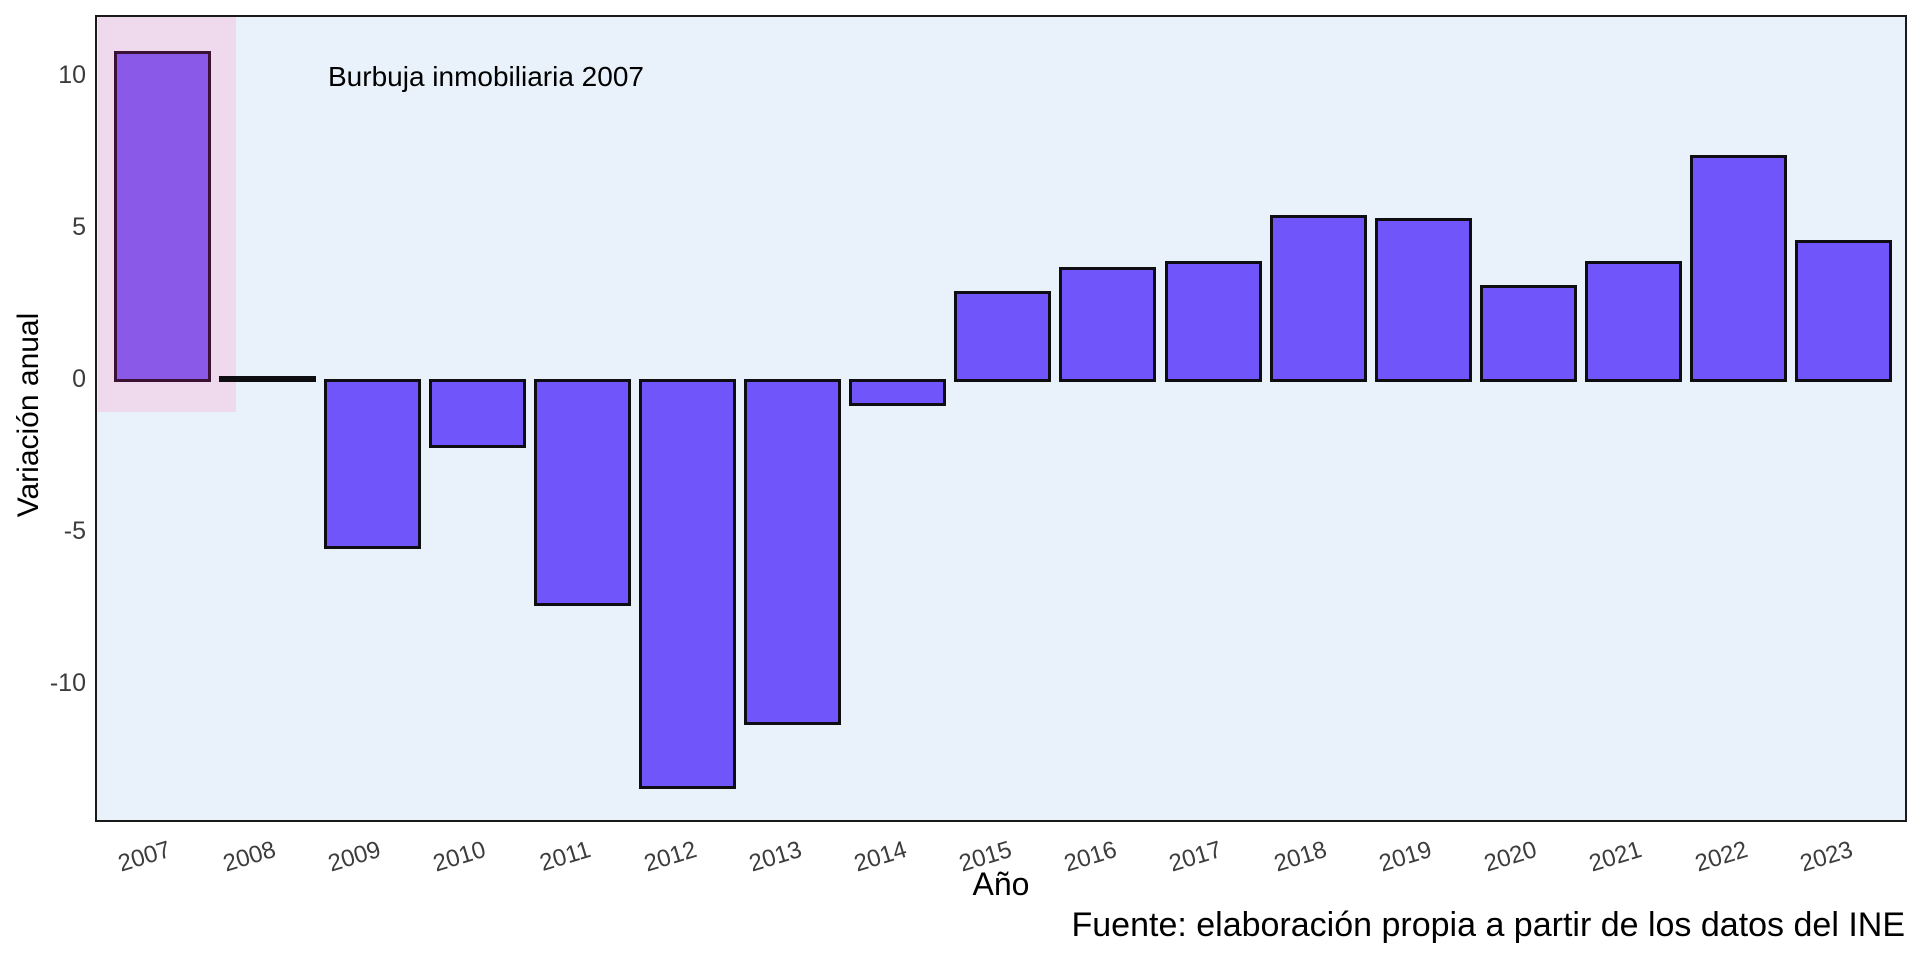  What do you see at coordinates (28, 415) in the screenshot?
I see `y-axis-title: Variación anual` at bounding box center [28, 415].